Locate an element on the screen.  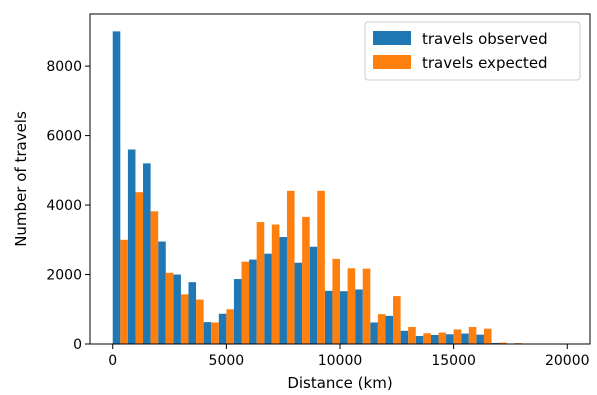
y-tick-label-0: 0 is located at coordinates (77, 345).